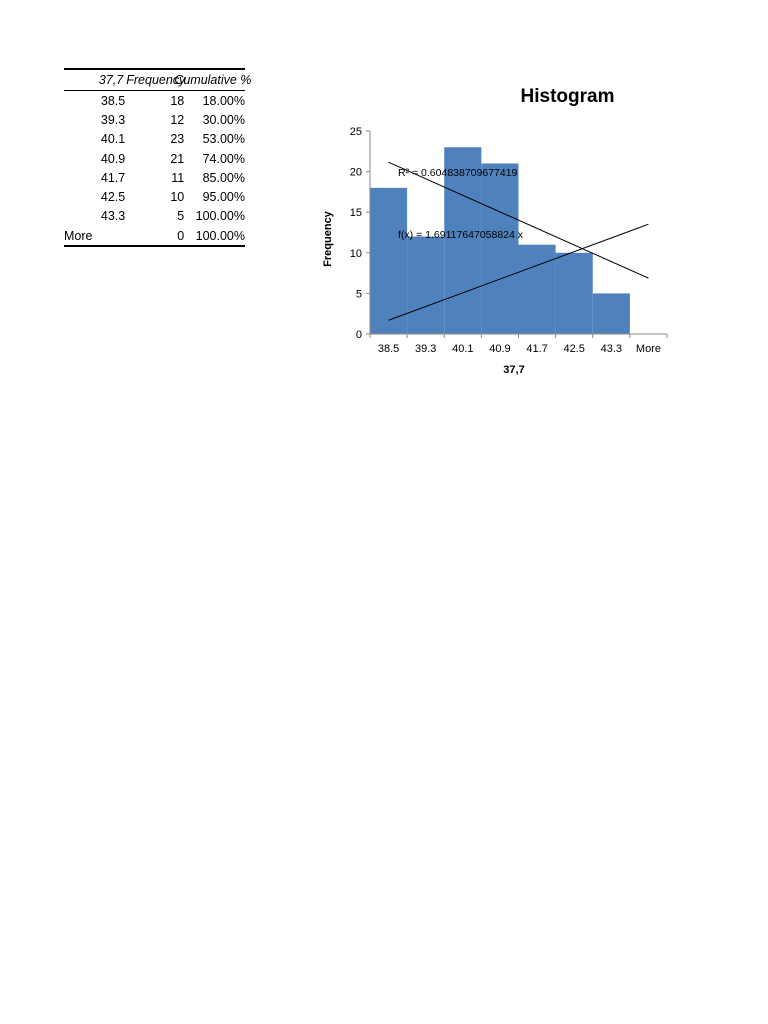  Describe the element at coordinates (177, 139) in the screenshot. I see `frequency-cell: 23` at that location.